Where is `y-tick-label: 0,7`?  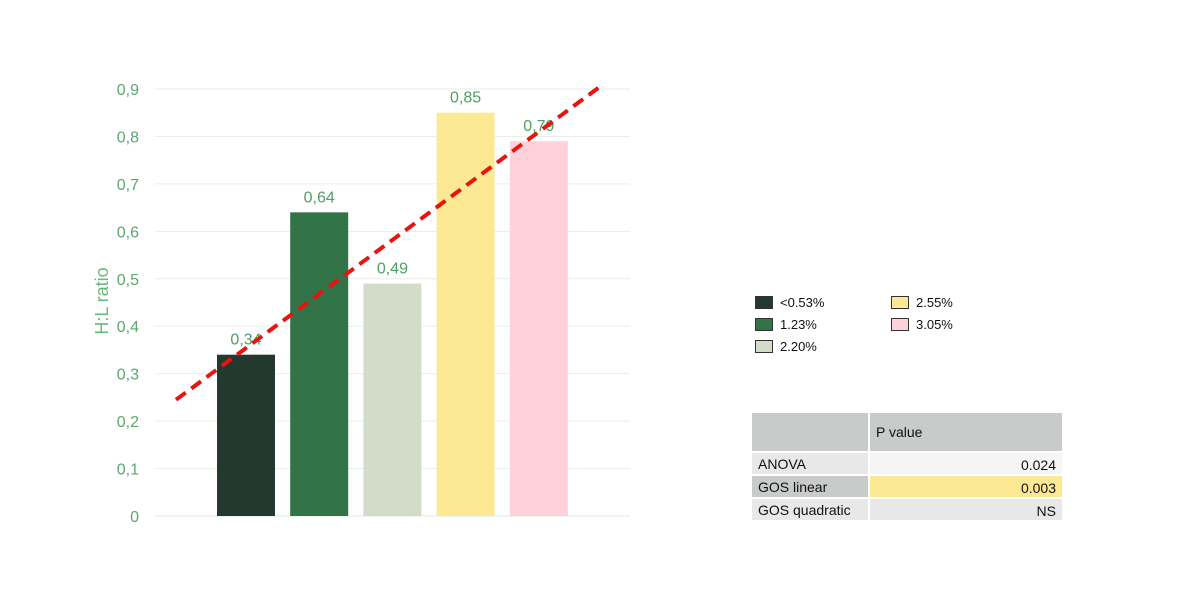
y-tick-label: 0,7 is located at coordinates (128, 185).